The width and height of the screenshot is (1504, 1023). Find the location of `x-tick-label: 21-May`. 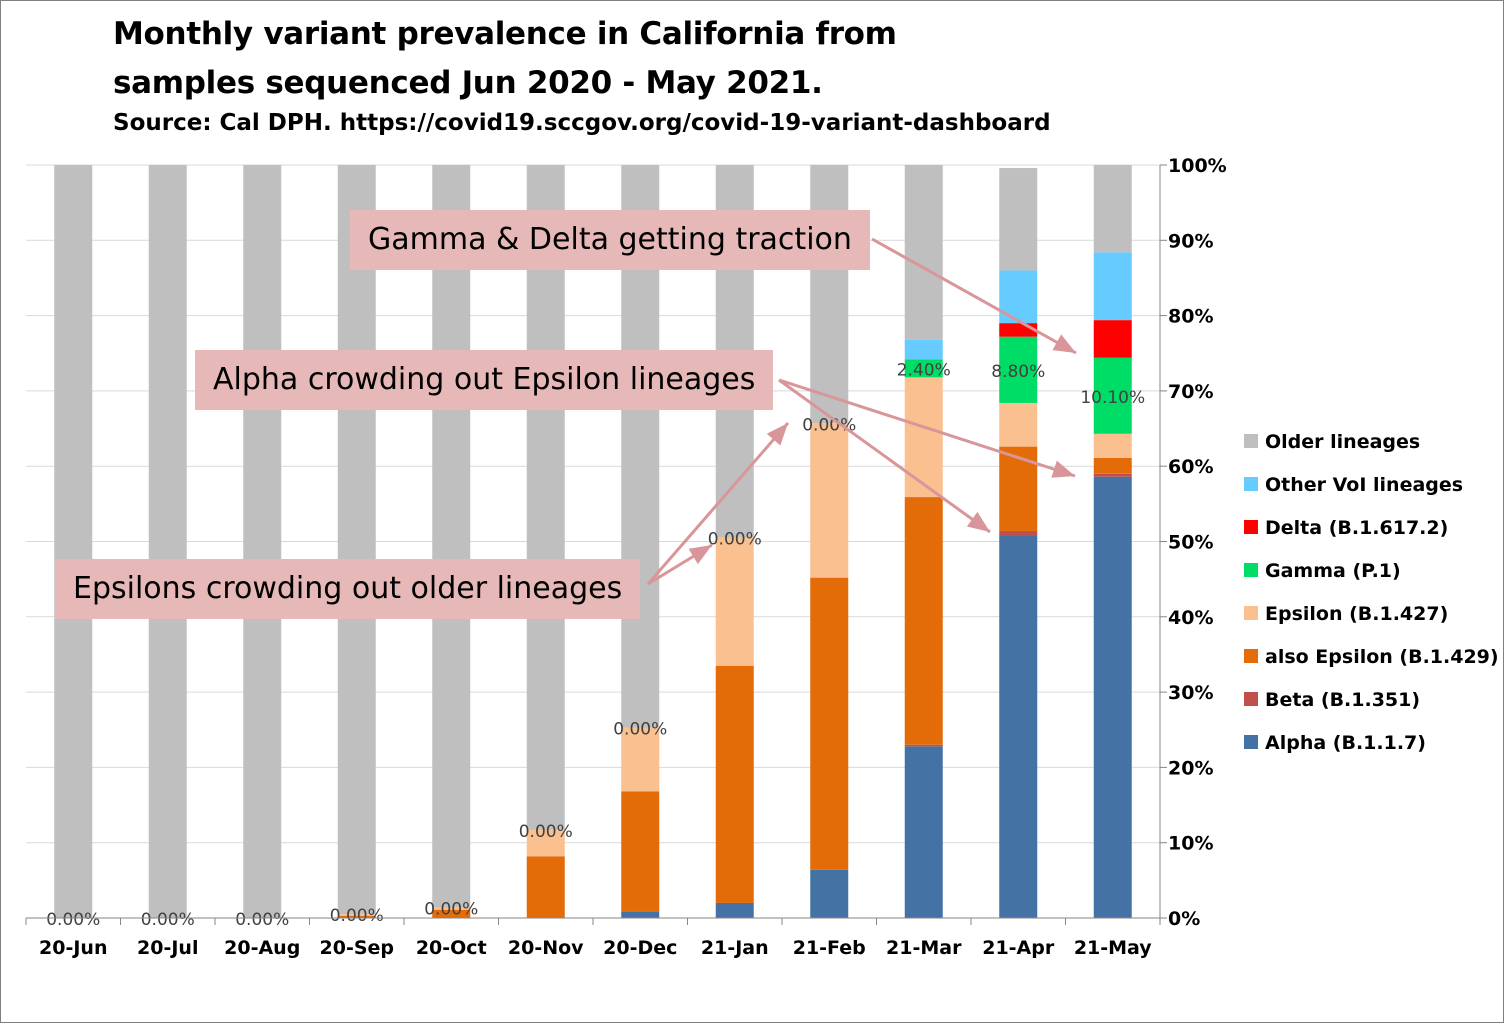

x-tick-label: 21-May is located at coordinates (1113, 948).